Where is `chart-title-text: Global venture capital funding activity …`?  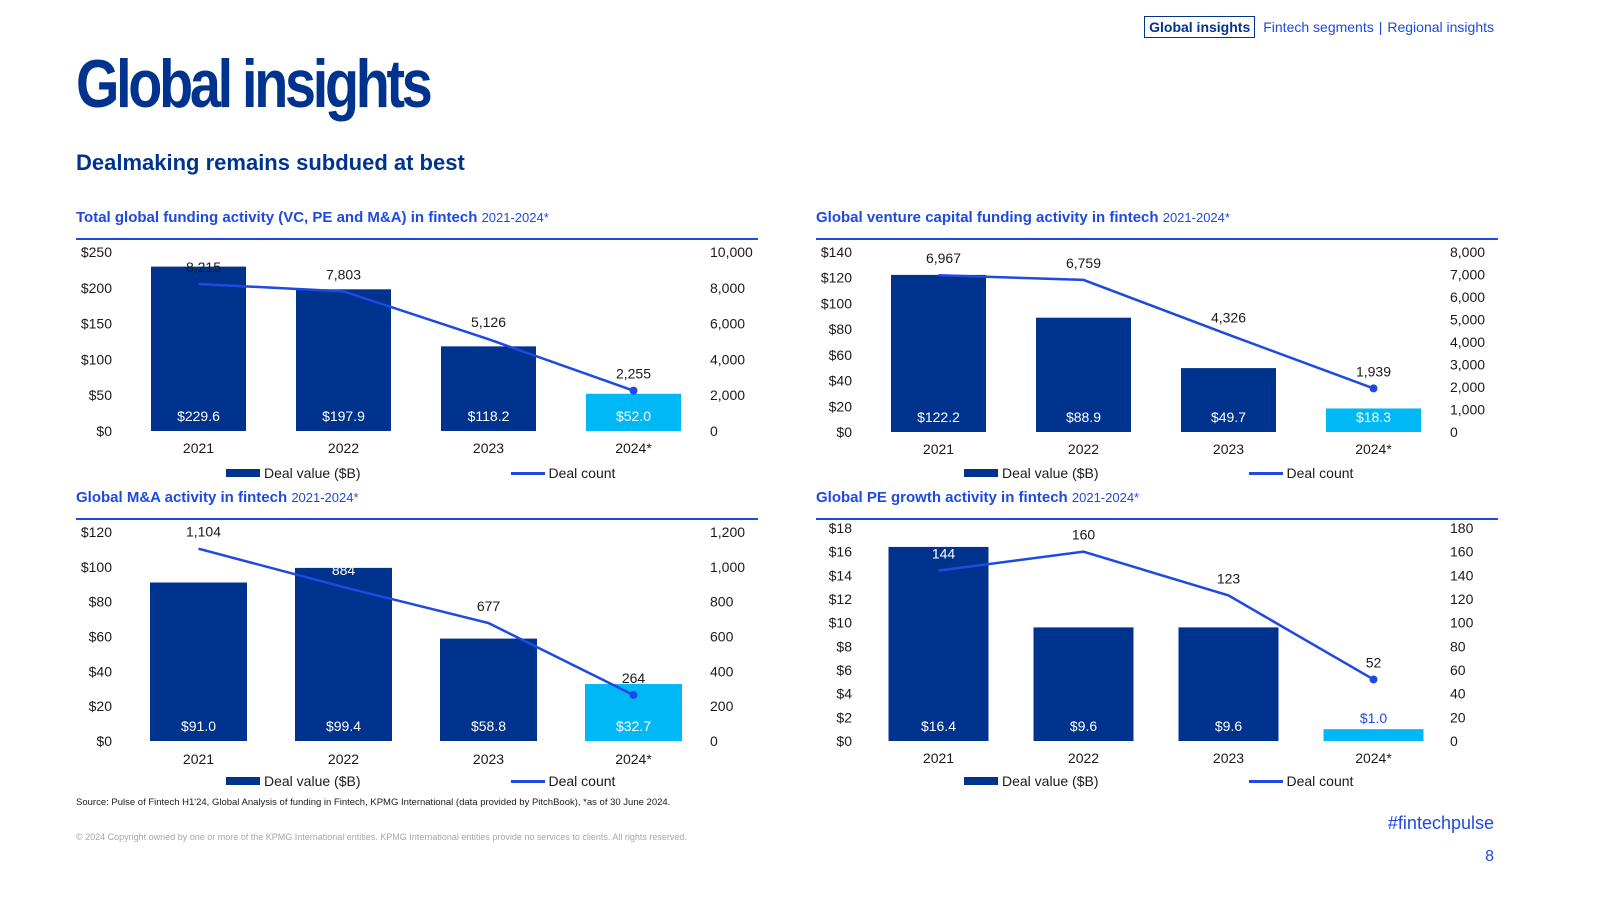
chart-title-text: Global venture capital funding activity … is located at coordinates (987, 217).